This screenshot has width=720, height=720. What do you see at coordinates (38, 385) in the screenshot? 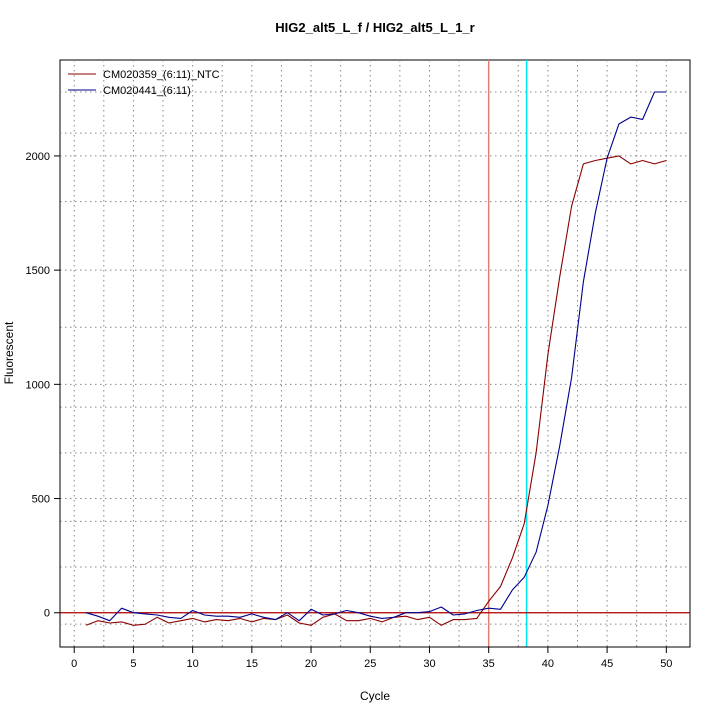
I see `y-tick-label: 1000` at bounding box center [38, 385].